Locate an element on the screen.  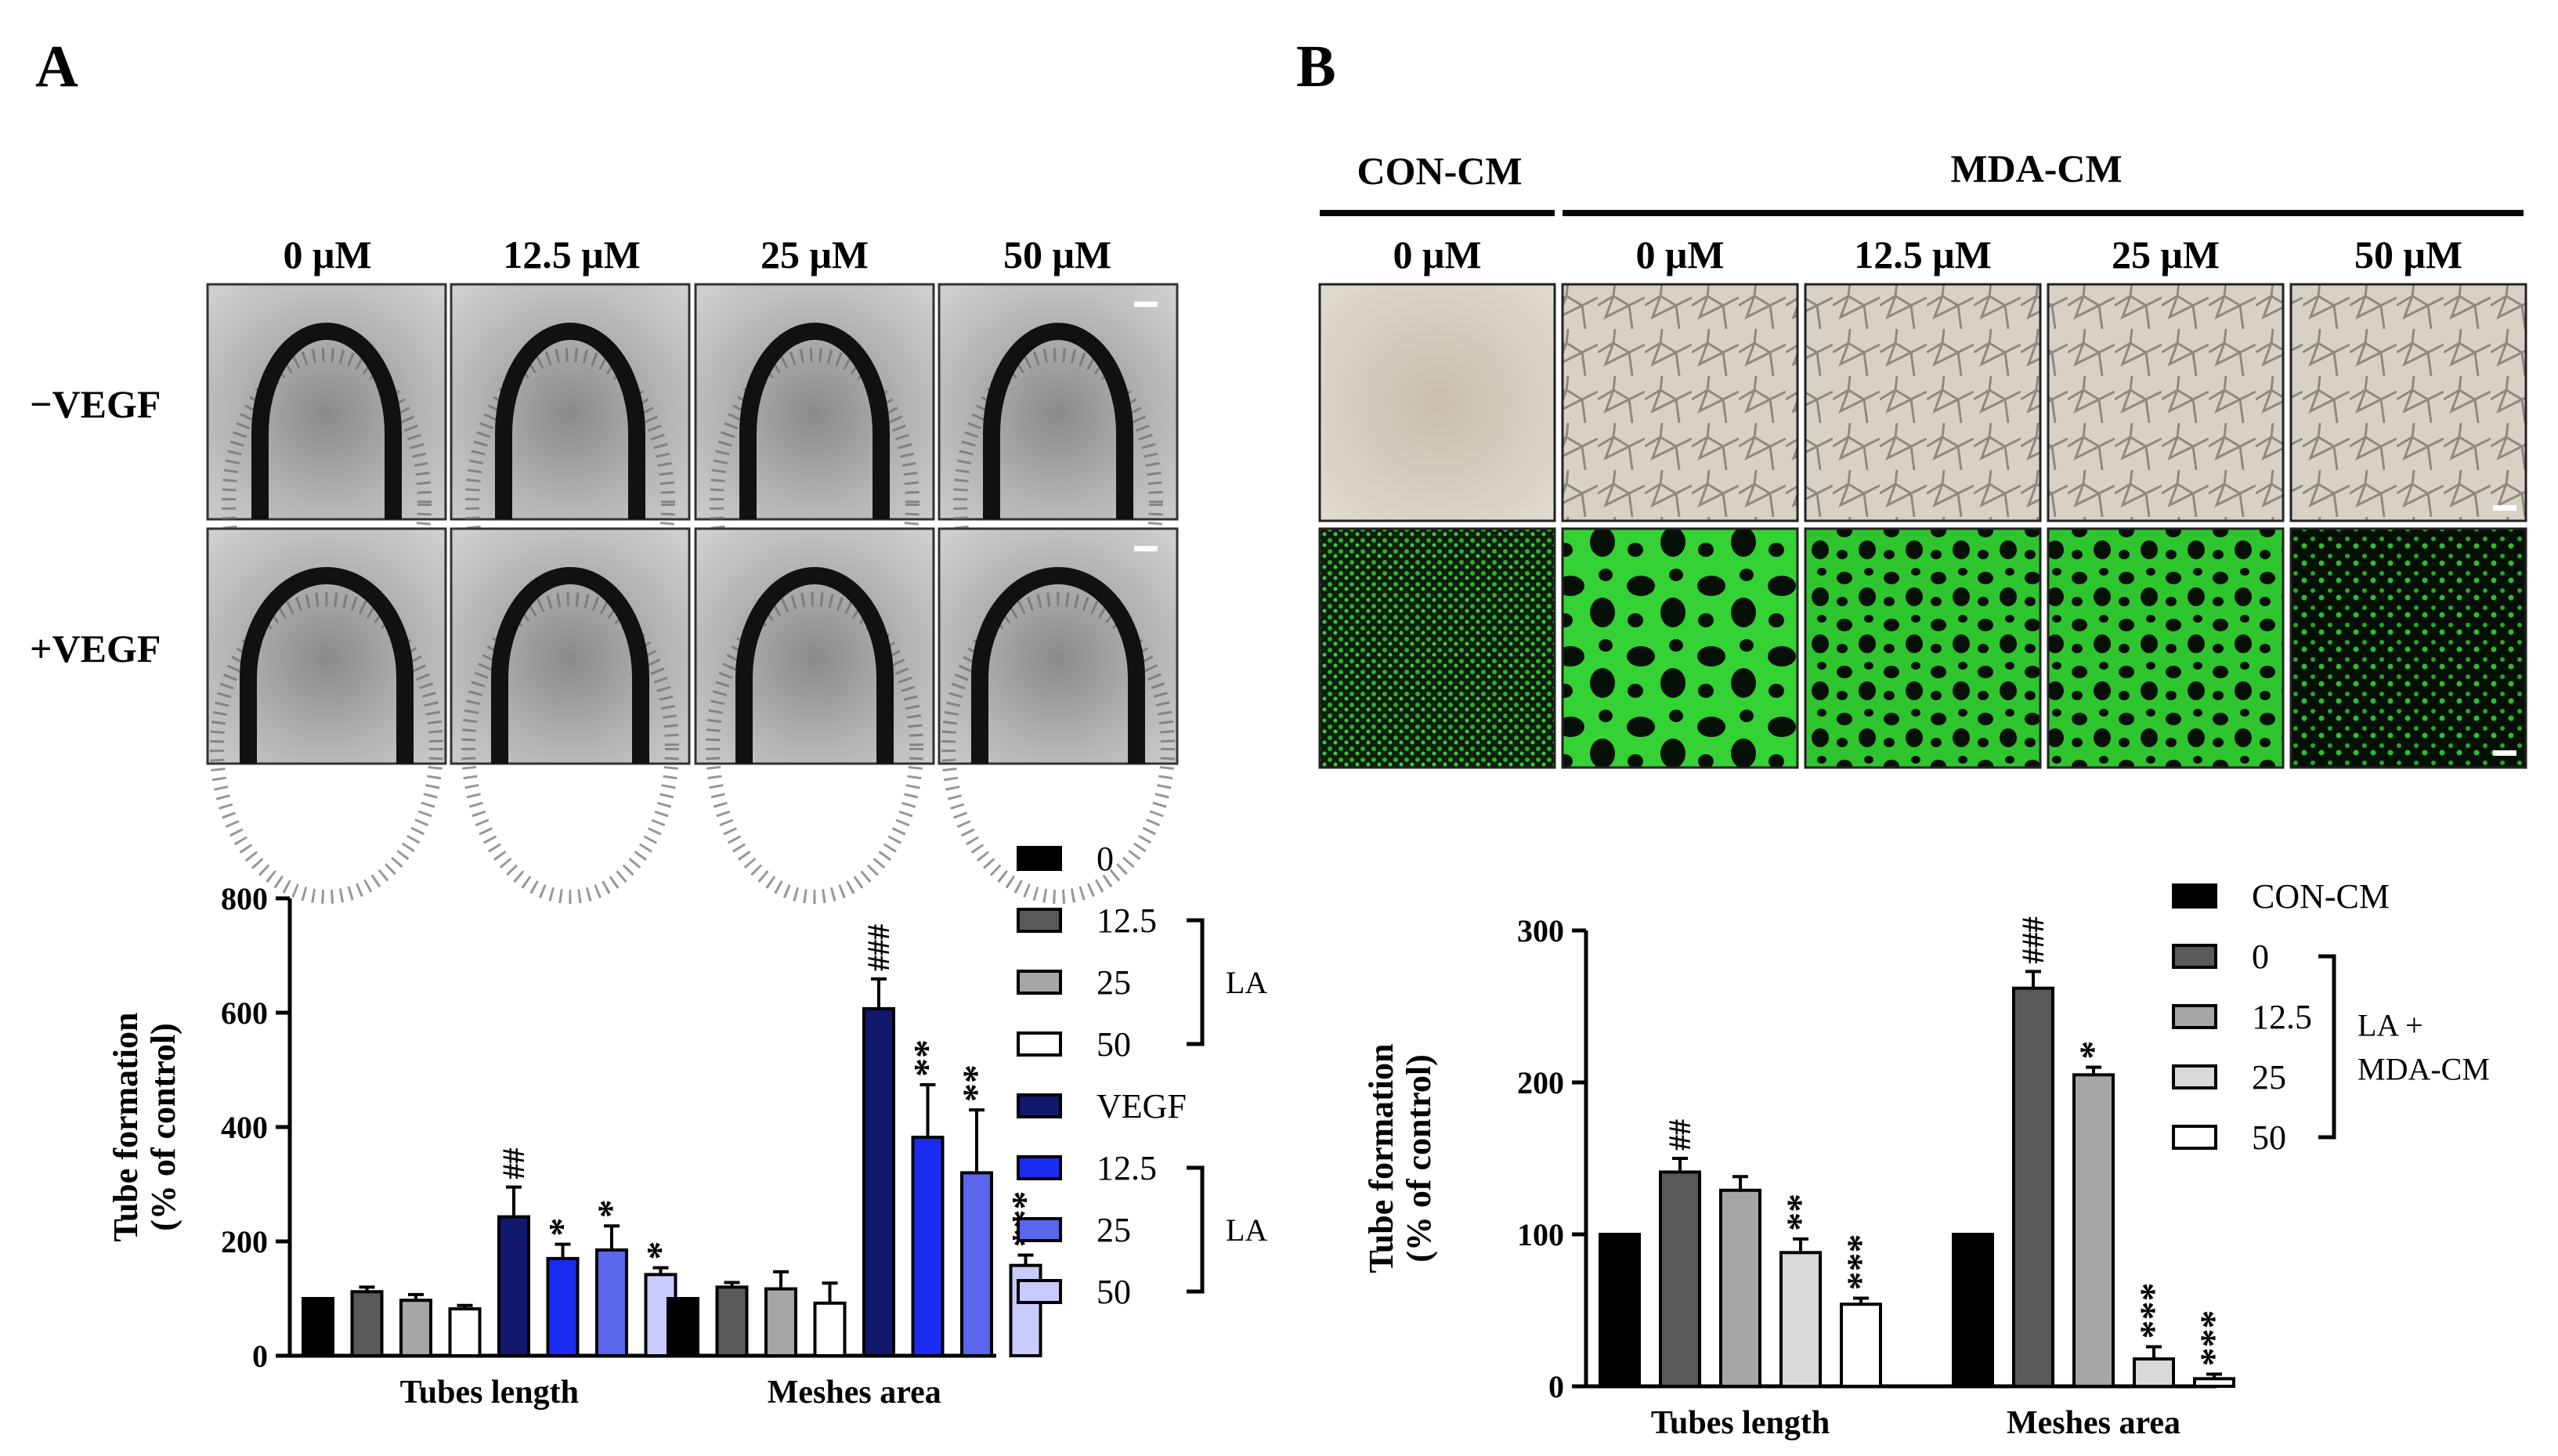
y-tick-label: 600 is located at coordinates (245, 1013).